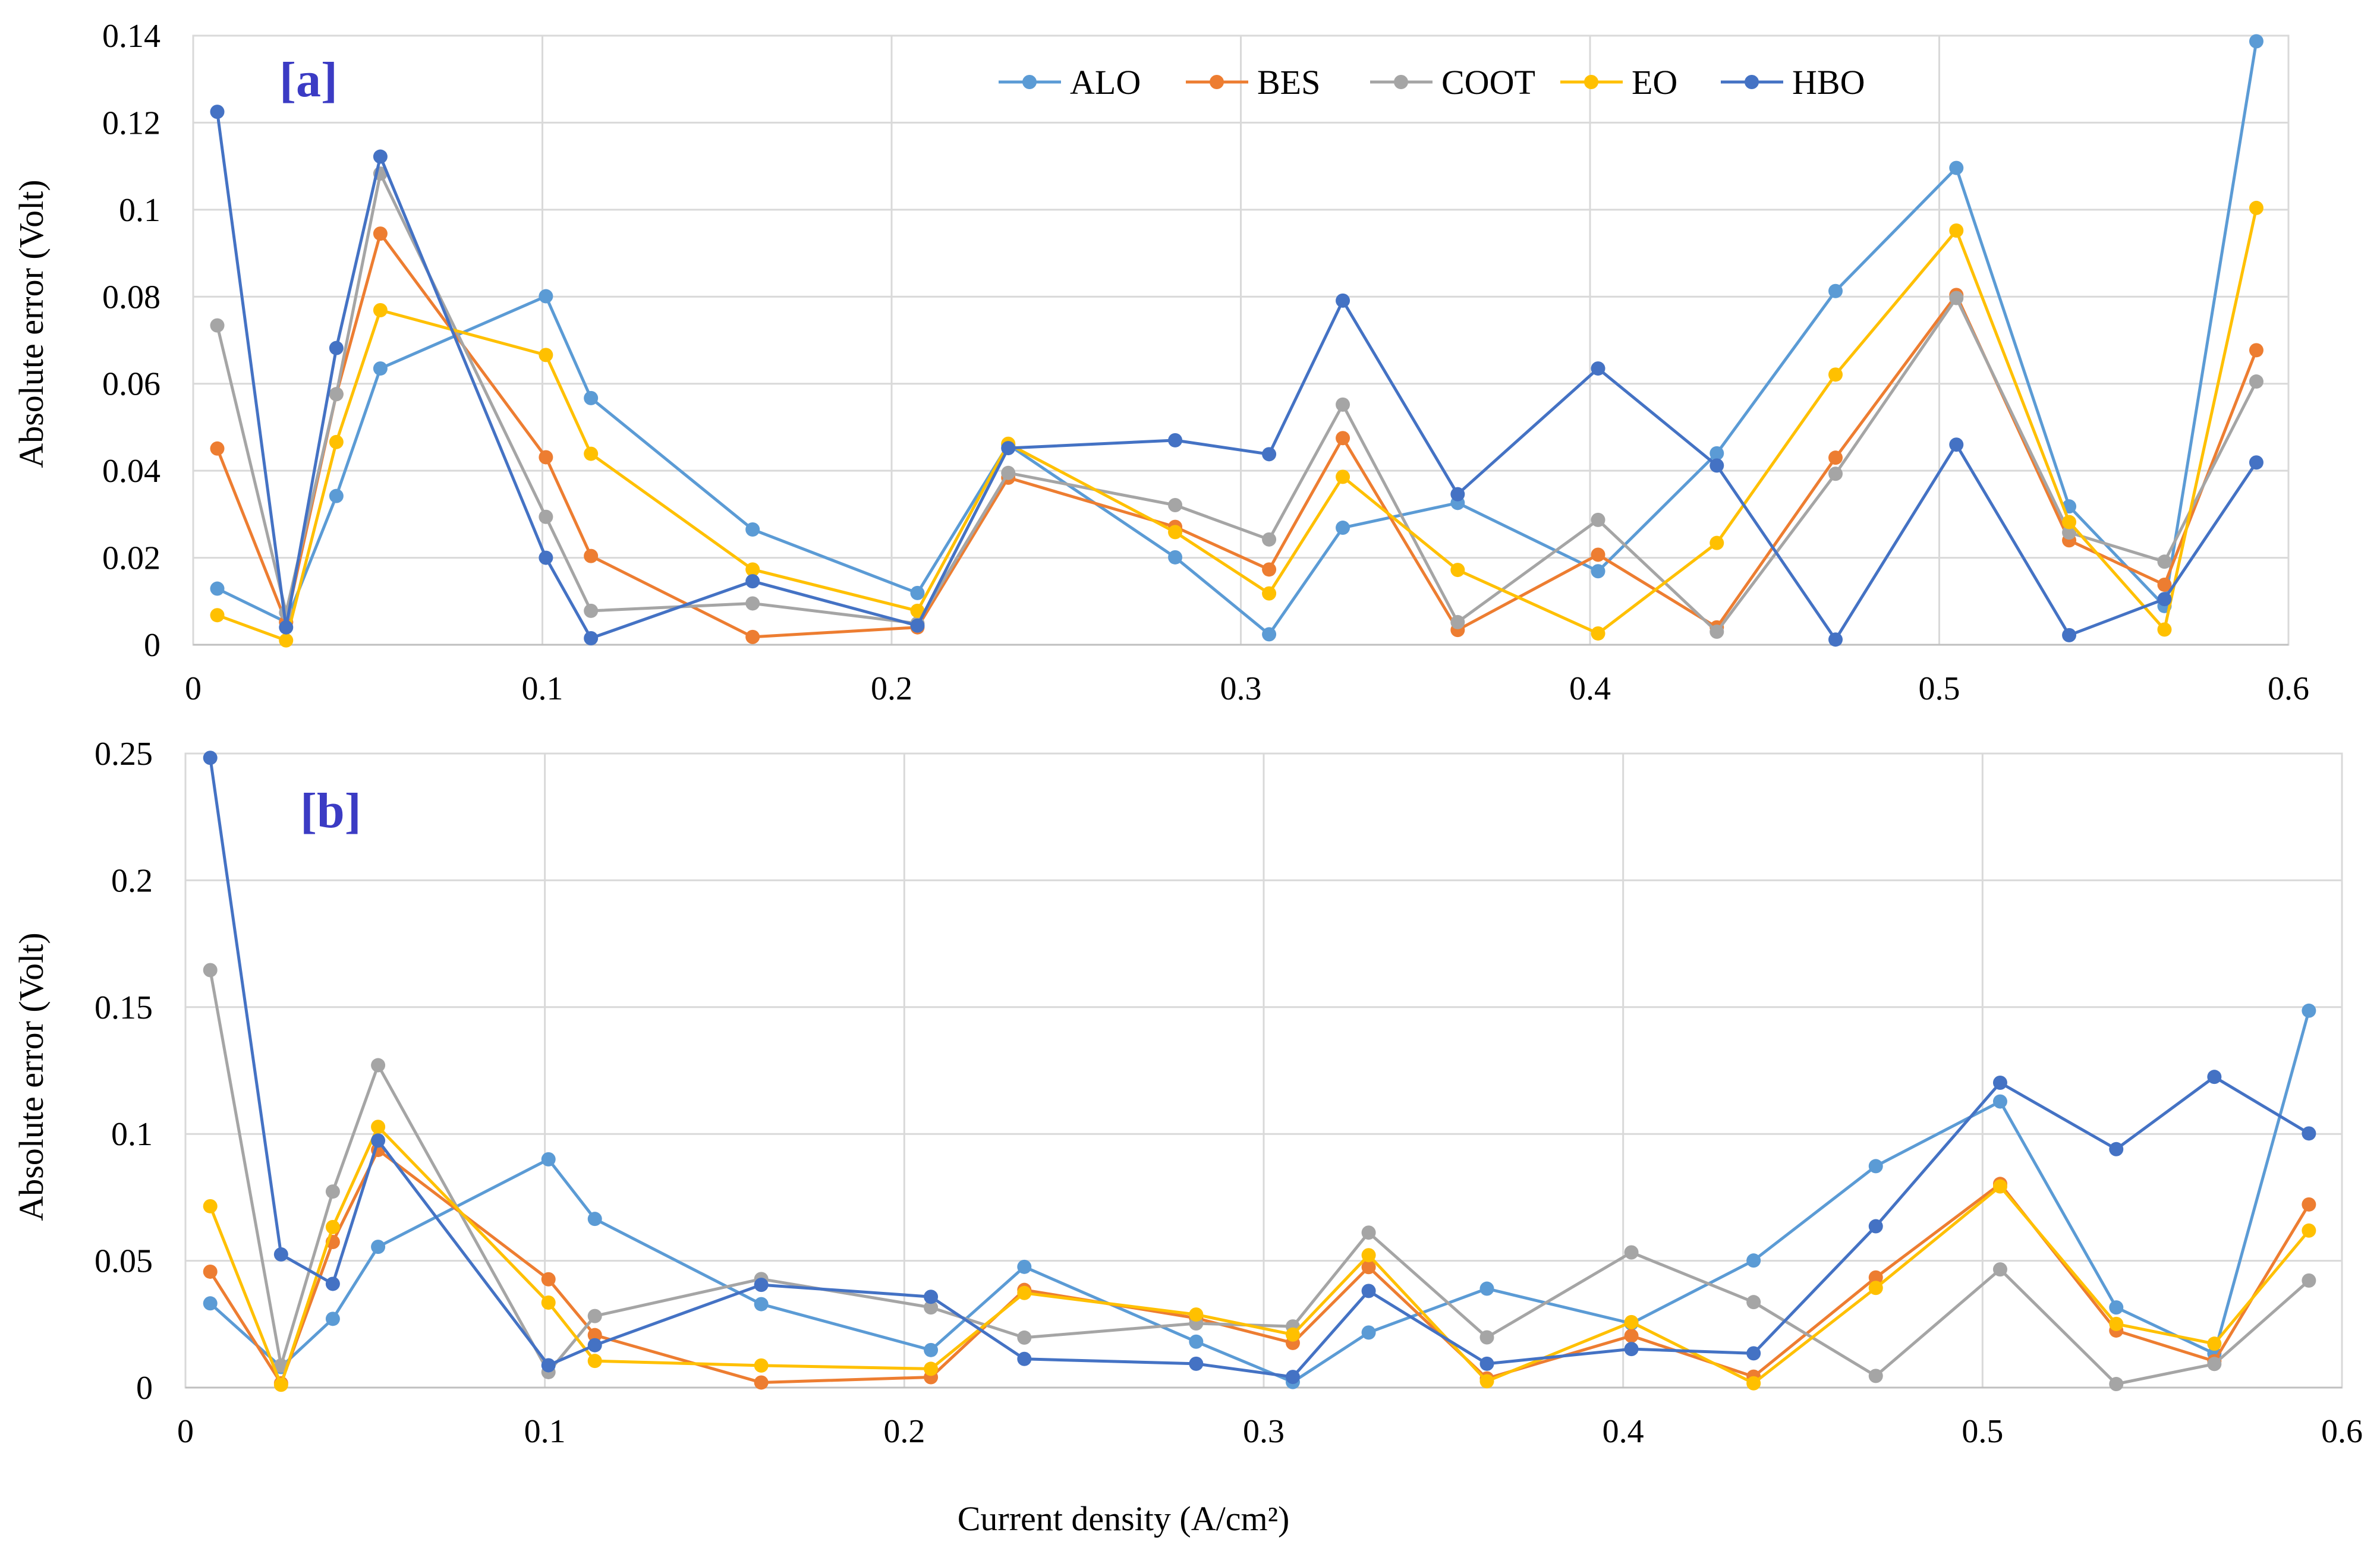  I want to click on panel-b-y-tick-label: 0, so click(144, 1389).